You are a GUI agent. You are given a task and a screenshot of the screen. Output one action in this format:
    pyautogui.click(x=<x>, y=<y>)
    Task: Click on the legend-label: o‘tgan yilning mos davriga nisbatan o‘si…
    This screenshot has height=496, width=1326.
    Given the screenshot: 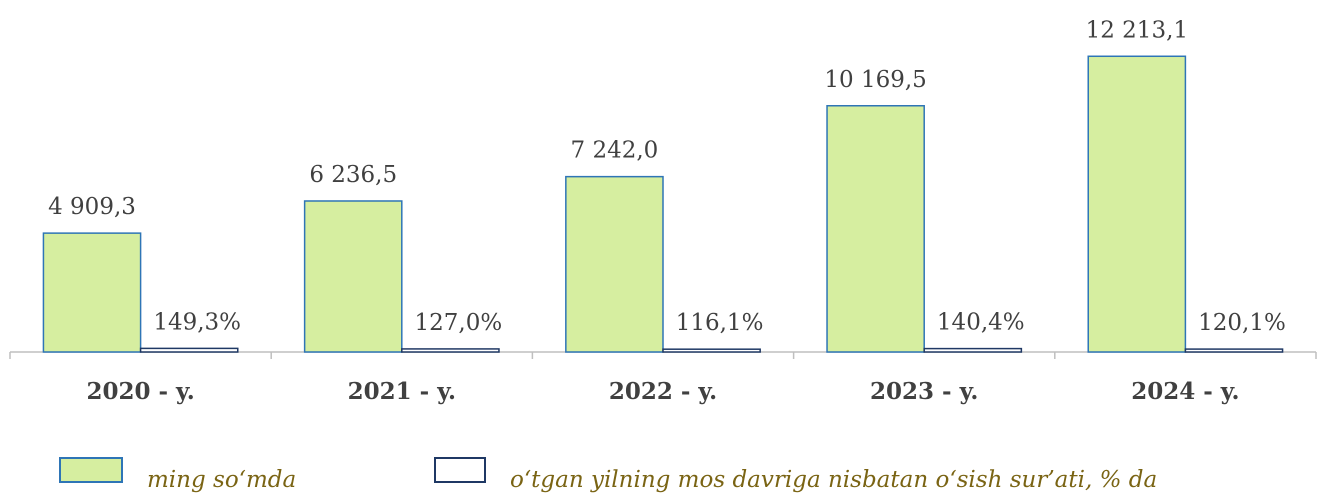 What is the action you would take?
    pyautogui.click(x=833, y=480)
    